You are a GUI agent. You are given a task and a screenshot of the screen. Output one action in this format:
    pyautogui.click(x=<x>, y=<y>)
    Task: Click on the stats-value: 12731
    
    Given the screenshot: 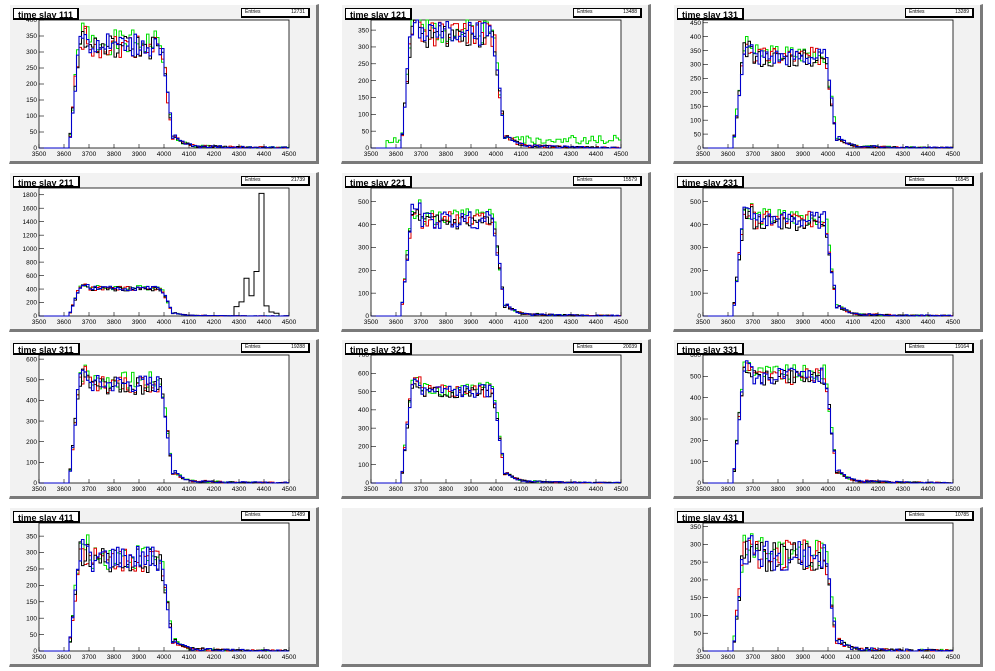 What is the action you would take?
    pyautogui.click(x=298, y=12)
    